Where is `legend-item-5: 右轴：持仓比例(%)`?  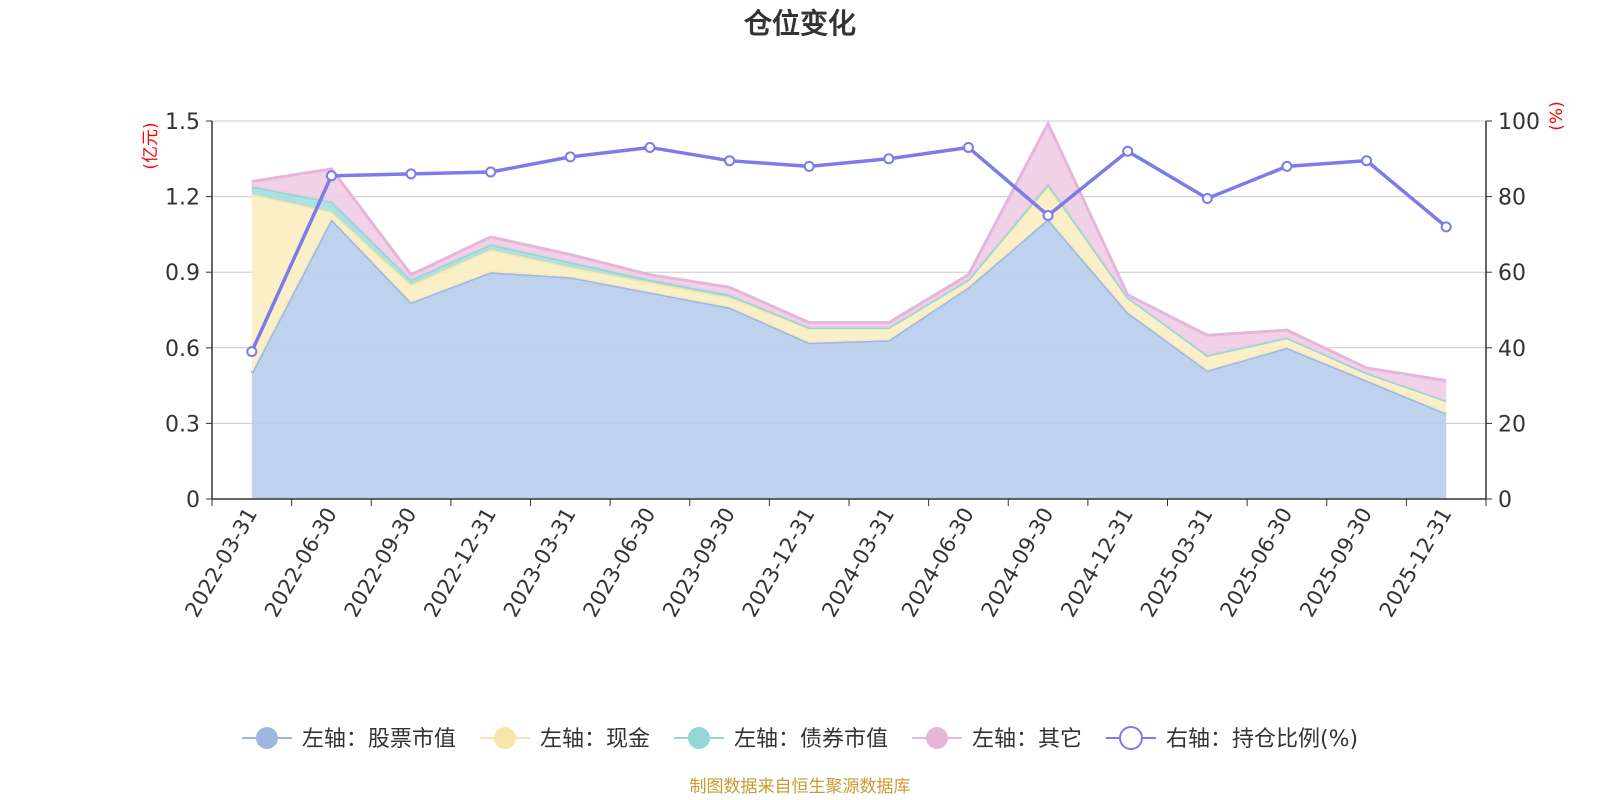
legend-item-5: 右轴：持仓比例(%) is located at coordinates (1231, 739).